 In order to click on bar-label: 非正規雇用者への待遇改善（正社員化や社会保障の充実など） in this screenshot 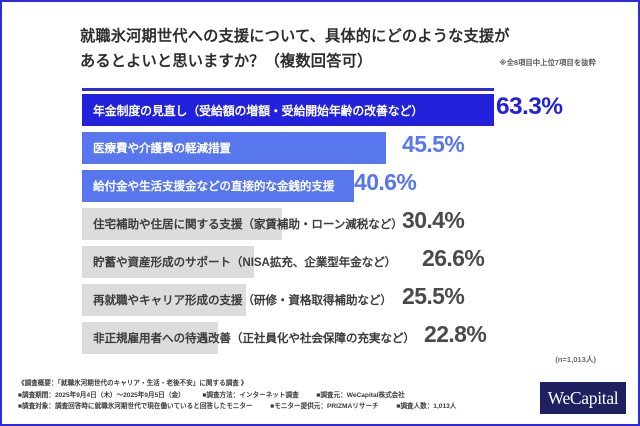, I will do `click(254, 338)`.